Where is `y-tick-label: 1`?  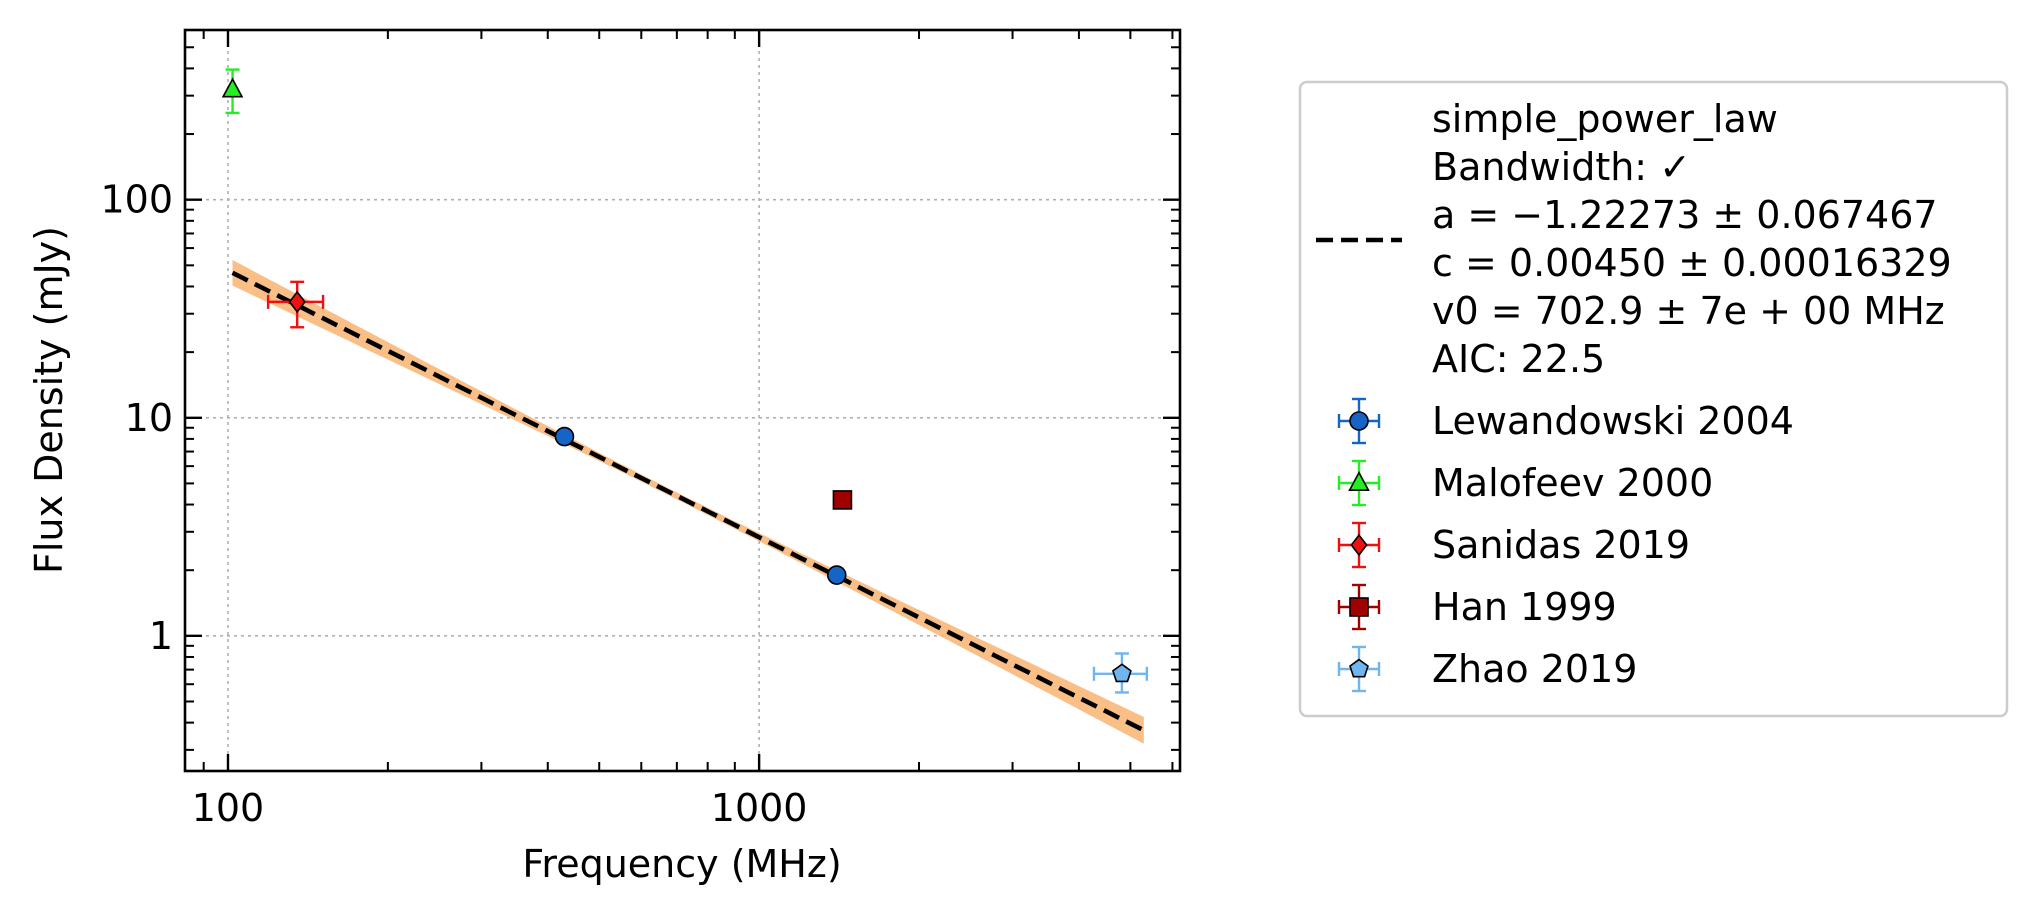
y-tick-label: 1 is located at coordinates (161, 636).